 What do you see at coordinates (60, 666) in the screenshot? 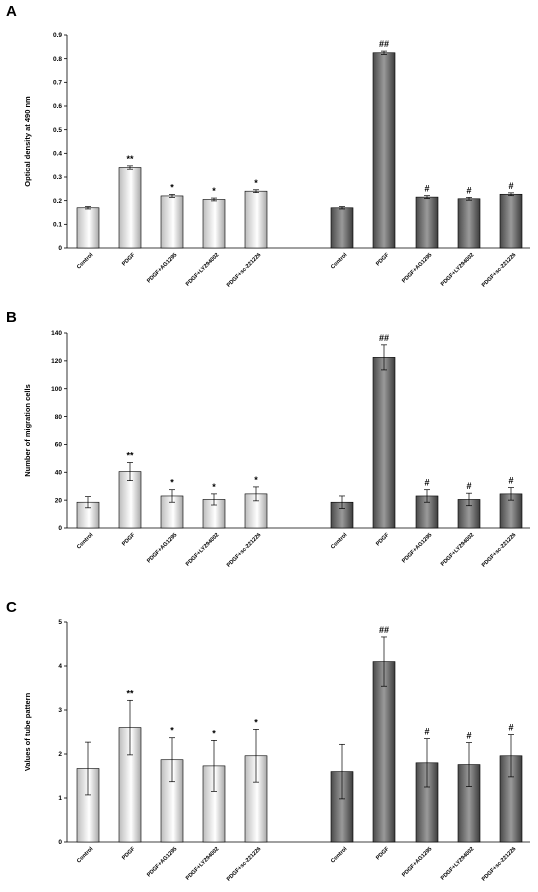
I see `y-tick-label: 4` at bounding box center [60, 666].